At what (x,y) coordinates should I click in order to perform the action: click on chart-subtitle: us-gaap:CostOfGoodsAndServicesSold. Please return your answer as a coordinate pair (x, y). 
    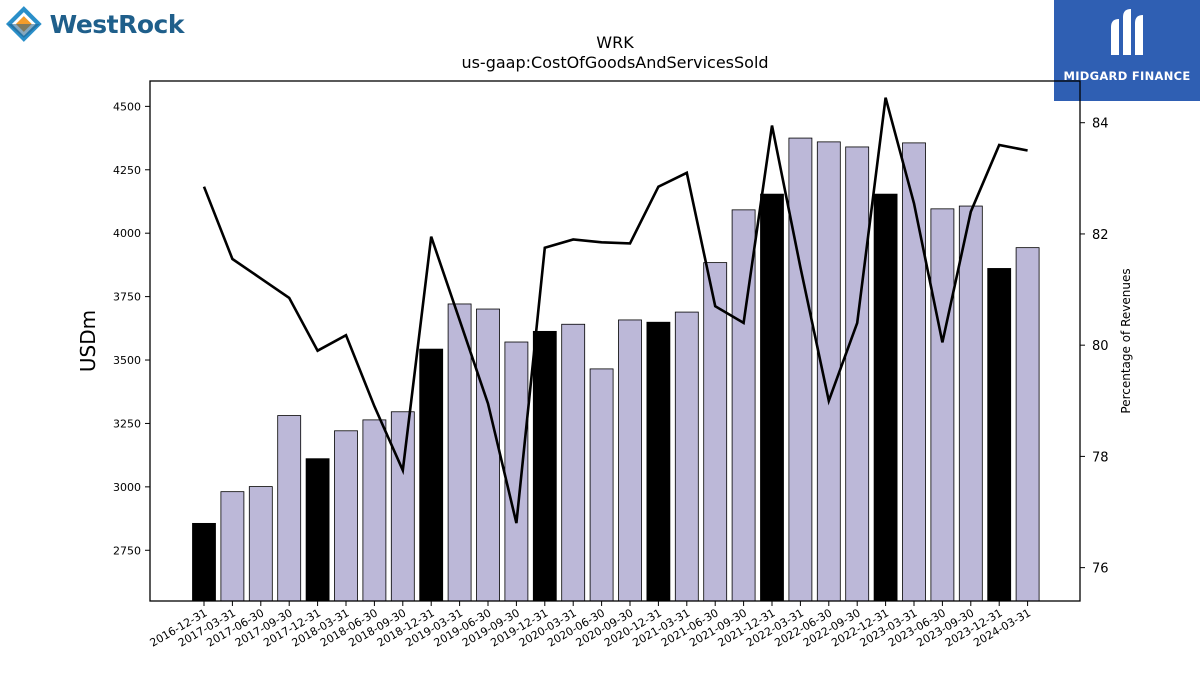
    Looking at the image, I should click on (614, 62).